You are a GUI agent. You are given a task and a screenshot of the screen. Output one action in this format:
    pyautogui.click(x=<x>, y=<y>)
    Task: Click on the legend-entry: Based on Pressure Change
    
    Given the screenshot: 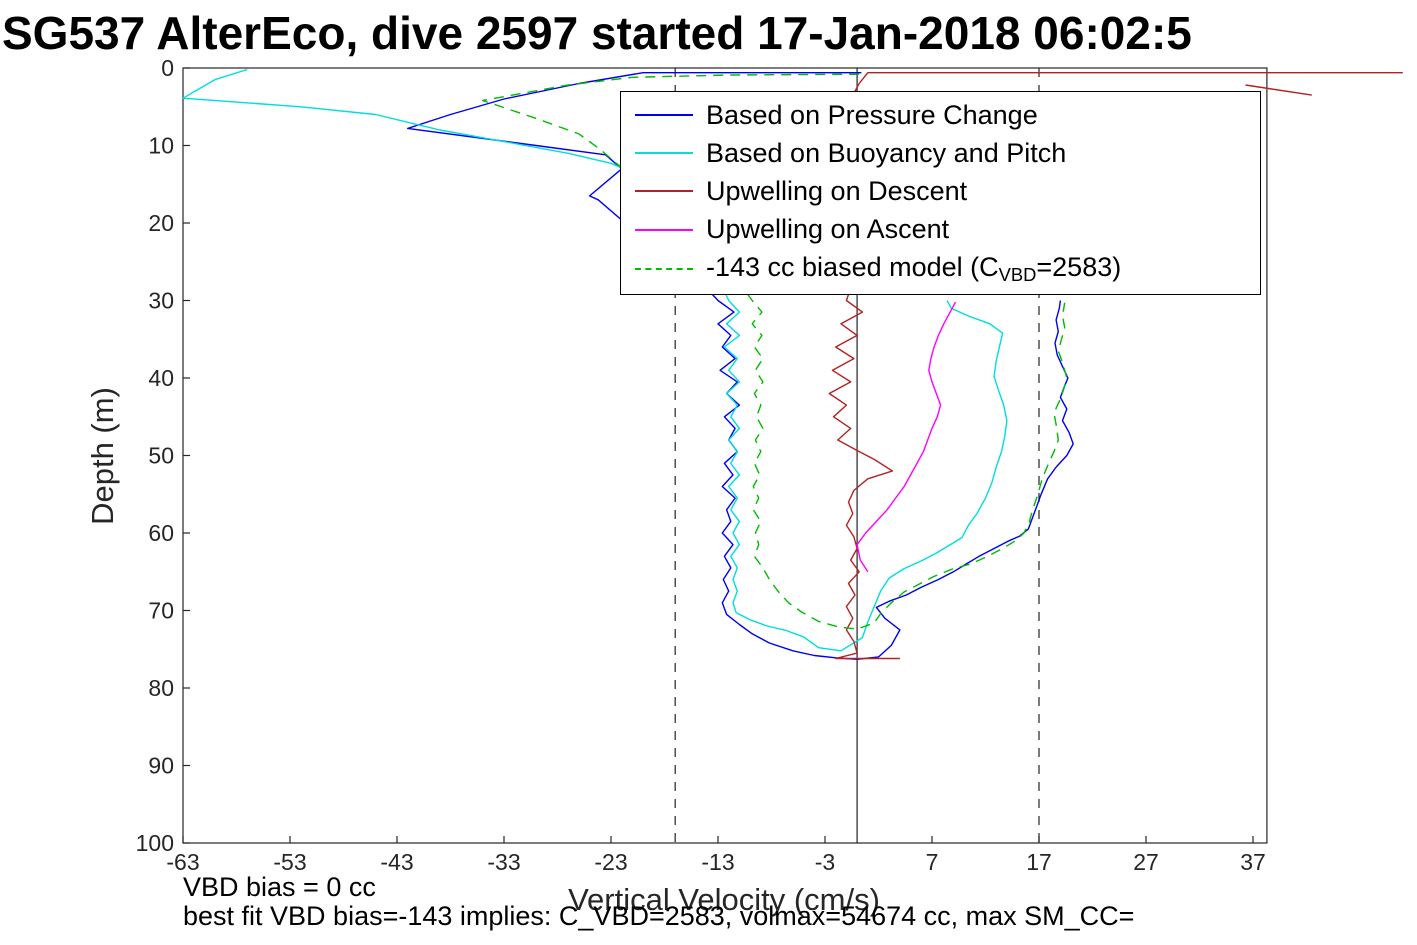 What is the action you would take?
    pyautogui.click(x=940, y=115)
    